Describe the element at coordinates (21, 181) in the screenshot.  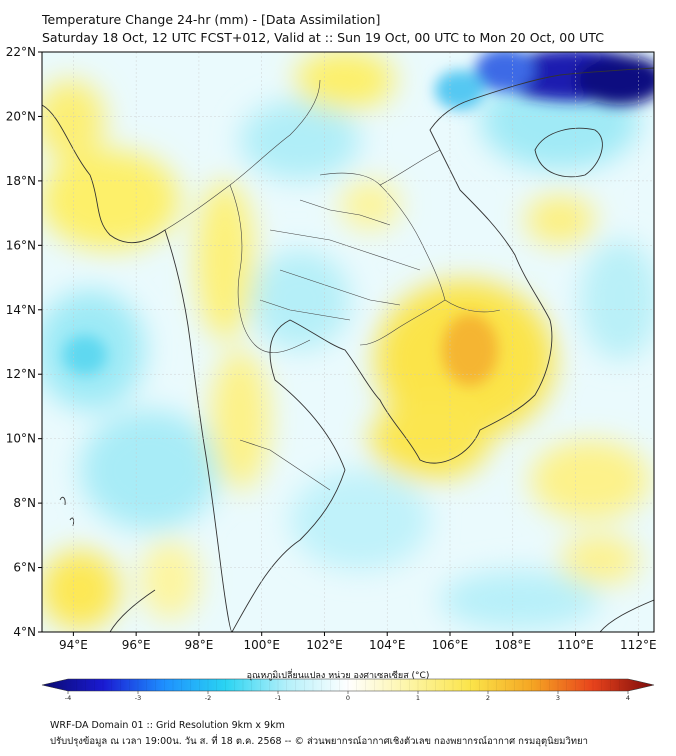
I see `lat-tick-label: 18°N` at that location.